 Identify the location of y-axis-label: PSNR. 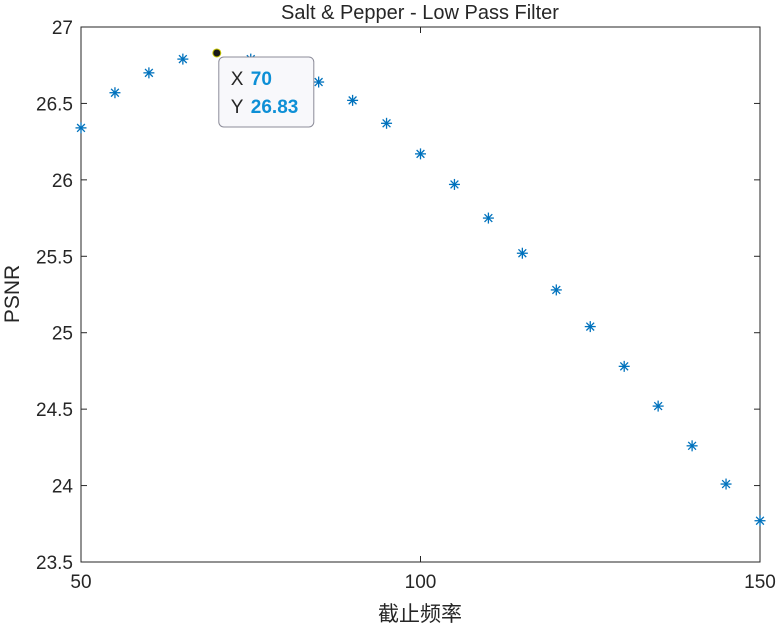
(12, 294).